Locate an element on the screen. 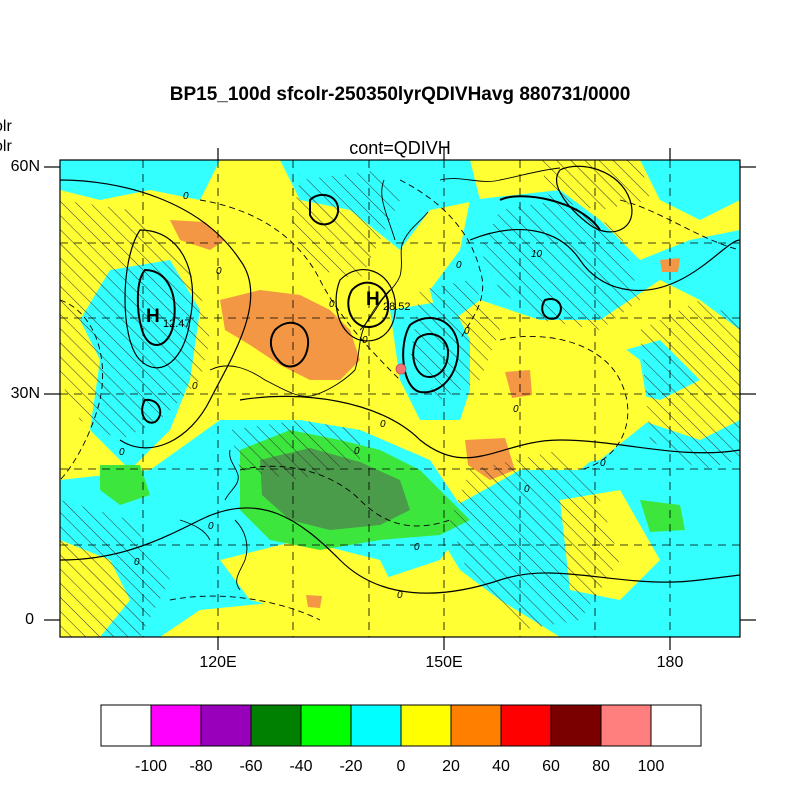  lat-label-0: 0 is located at coordinates (29, 619).